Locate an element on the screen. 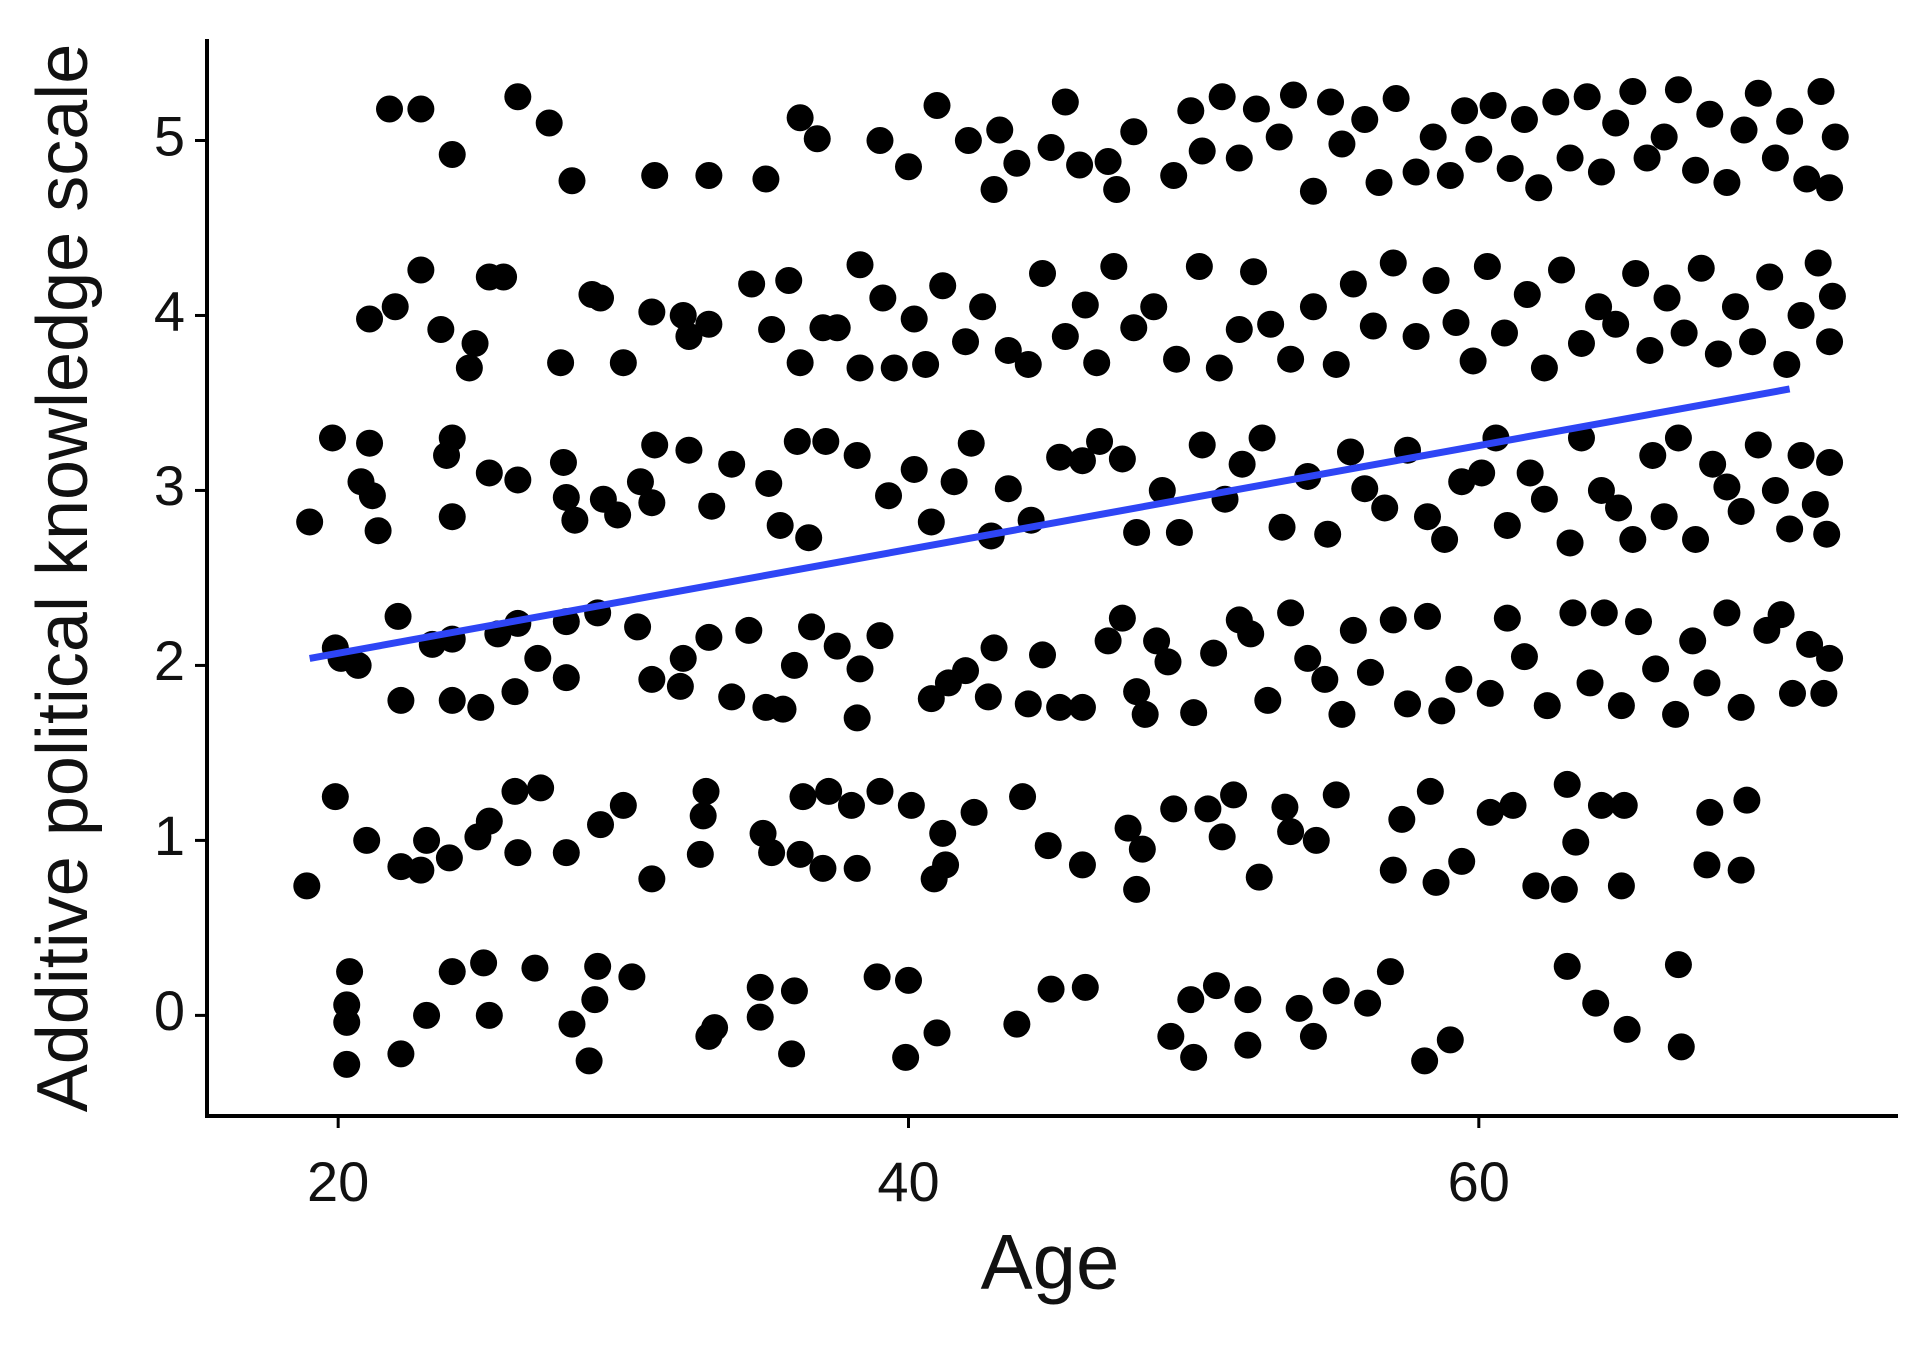 The width and height of the screenshot is (1920, 1349). y-tick-label: 2 is located at coordinates (169, 660).